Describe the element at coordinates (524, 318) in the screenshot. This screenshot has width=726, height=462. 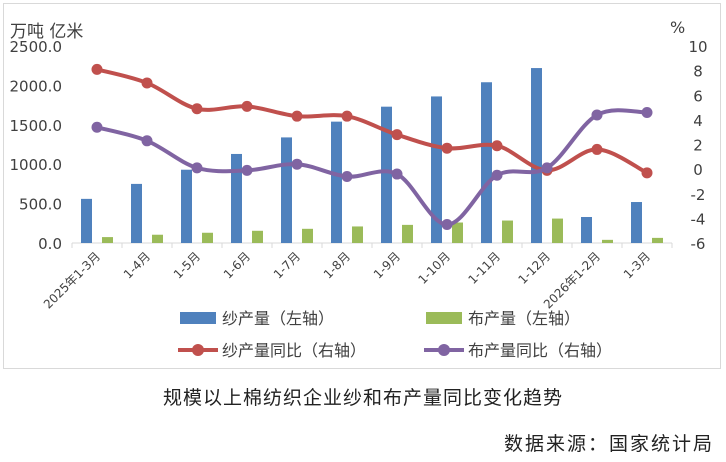
I see `legend-cloth-output-label: 布产量（左轴）` at that location.